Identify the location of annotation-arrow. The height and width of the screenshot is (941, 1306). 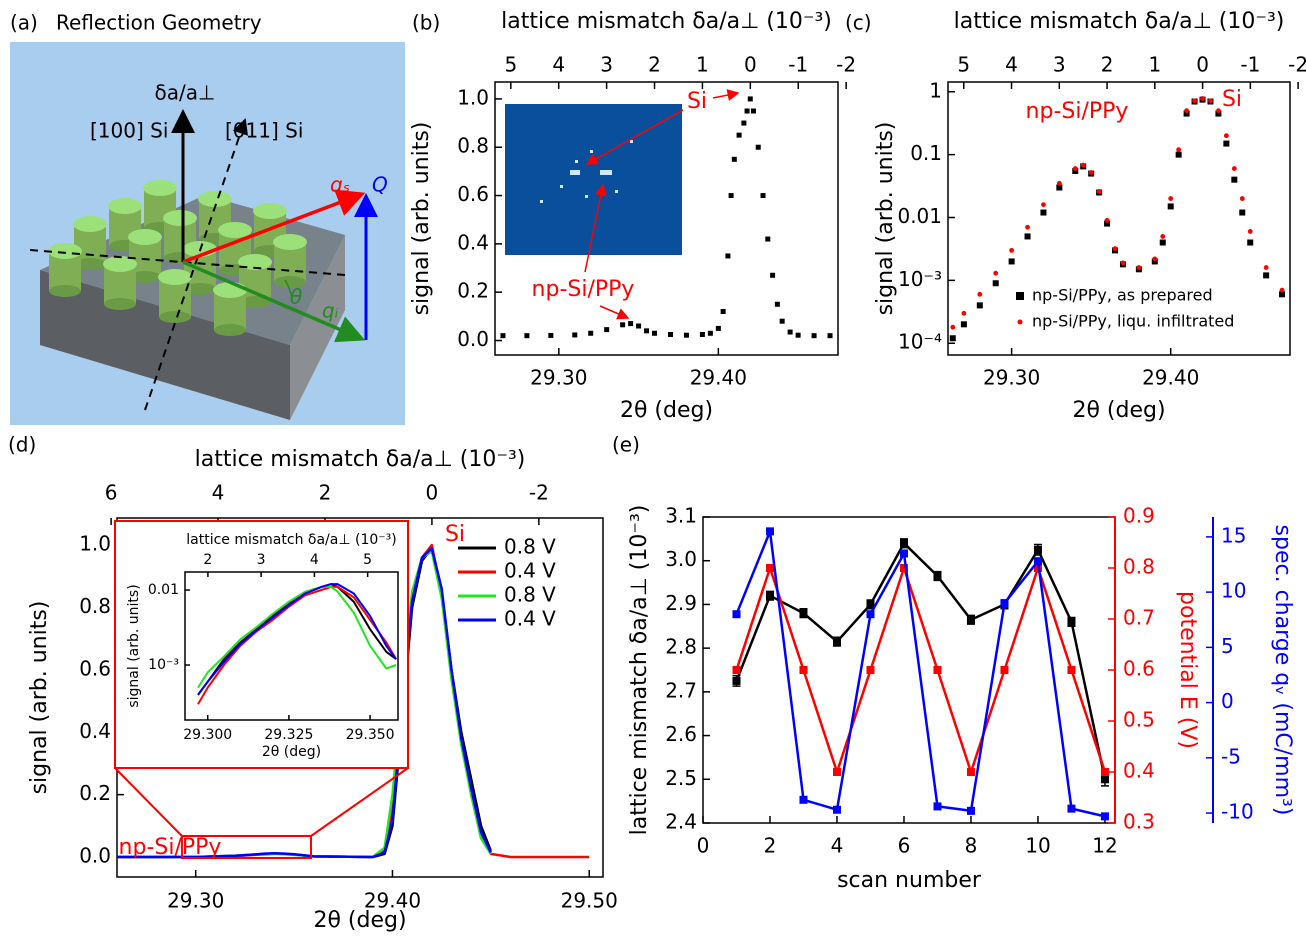
(614, 312).